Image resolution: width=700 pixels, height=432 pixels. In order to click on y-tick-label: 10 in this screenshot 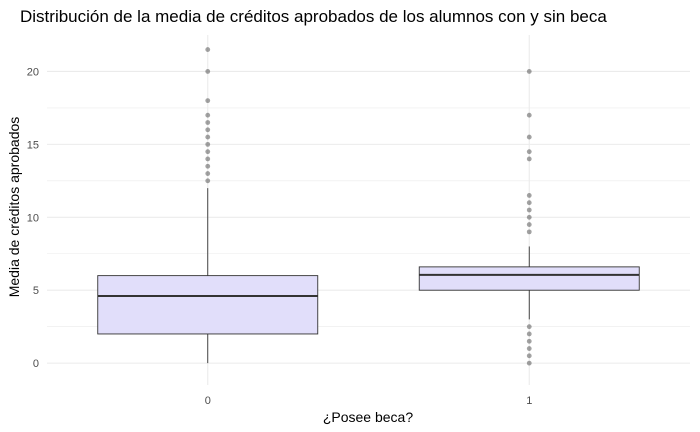, I will do `click(33, 218)`.